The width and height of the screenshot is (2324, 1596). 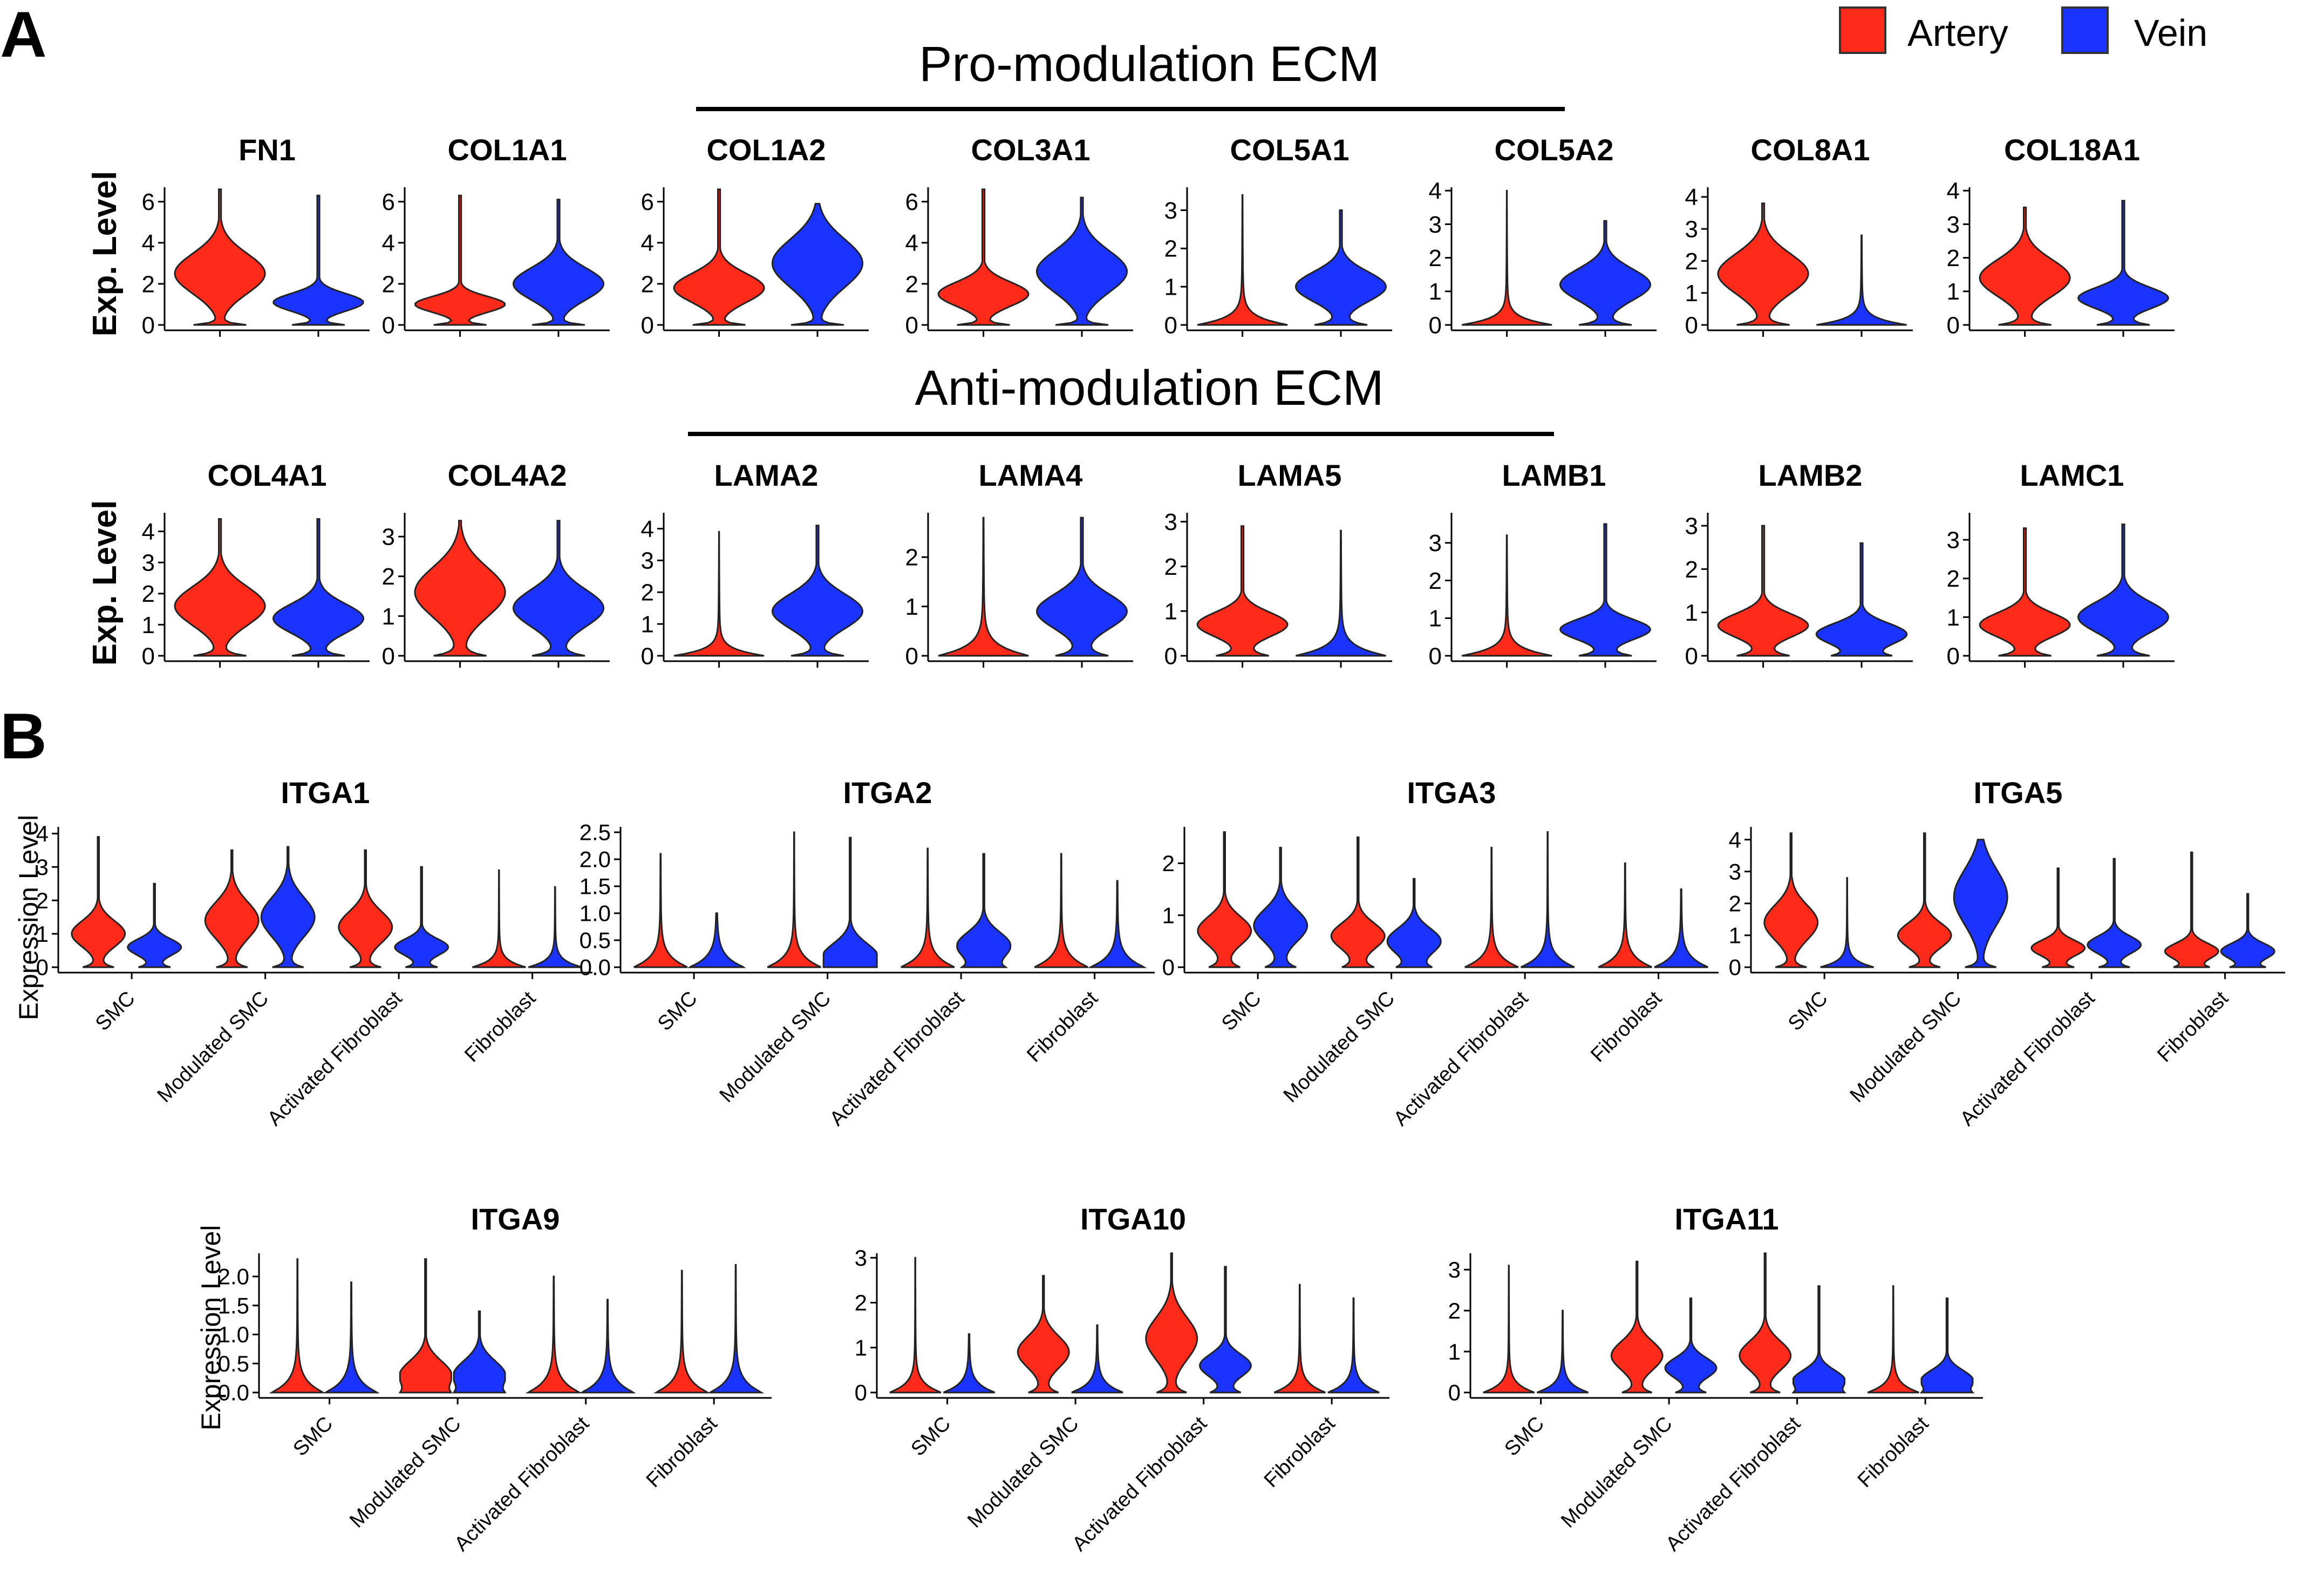 I want to click on panel-col4a2: COL4A2 0 1 2 3, so click(x=496, y=563).